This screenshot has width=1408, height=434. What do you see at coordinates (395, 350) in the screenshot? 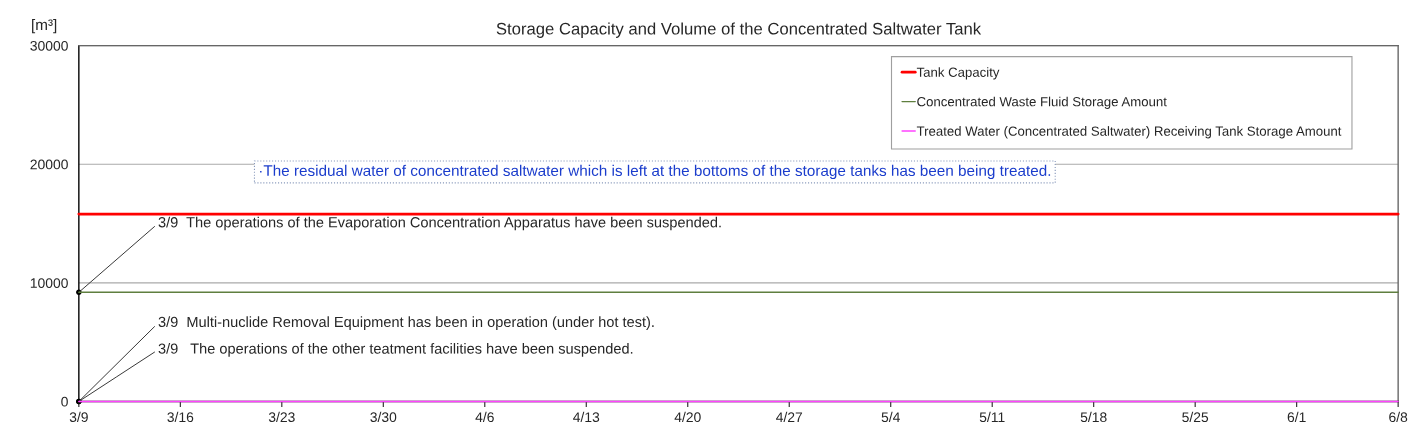
I see `annotation: 3/9 The operations of the other teatment facilities have been suspended.` at bounding box center [395, 350].